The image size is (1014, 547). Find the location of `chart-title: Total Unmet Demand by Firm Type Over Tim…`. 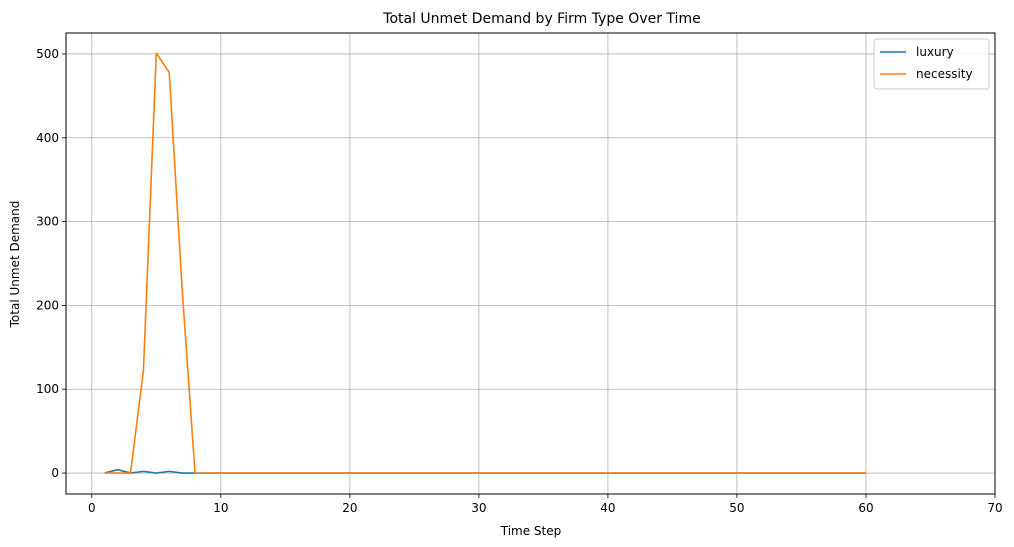

chart-title: Total Unmet Demand by Firm Type Over Tim… is located at coordinates (541, 19).